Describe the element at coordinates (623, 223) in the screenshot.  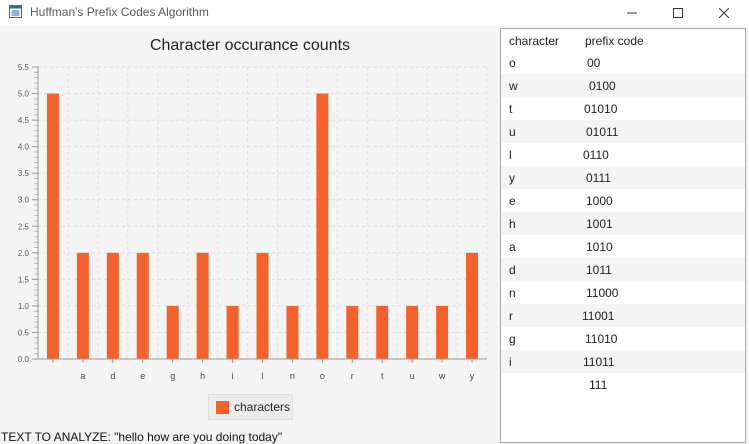
I see `table-row: h 1001` at that location.